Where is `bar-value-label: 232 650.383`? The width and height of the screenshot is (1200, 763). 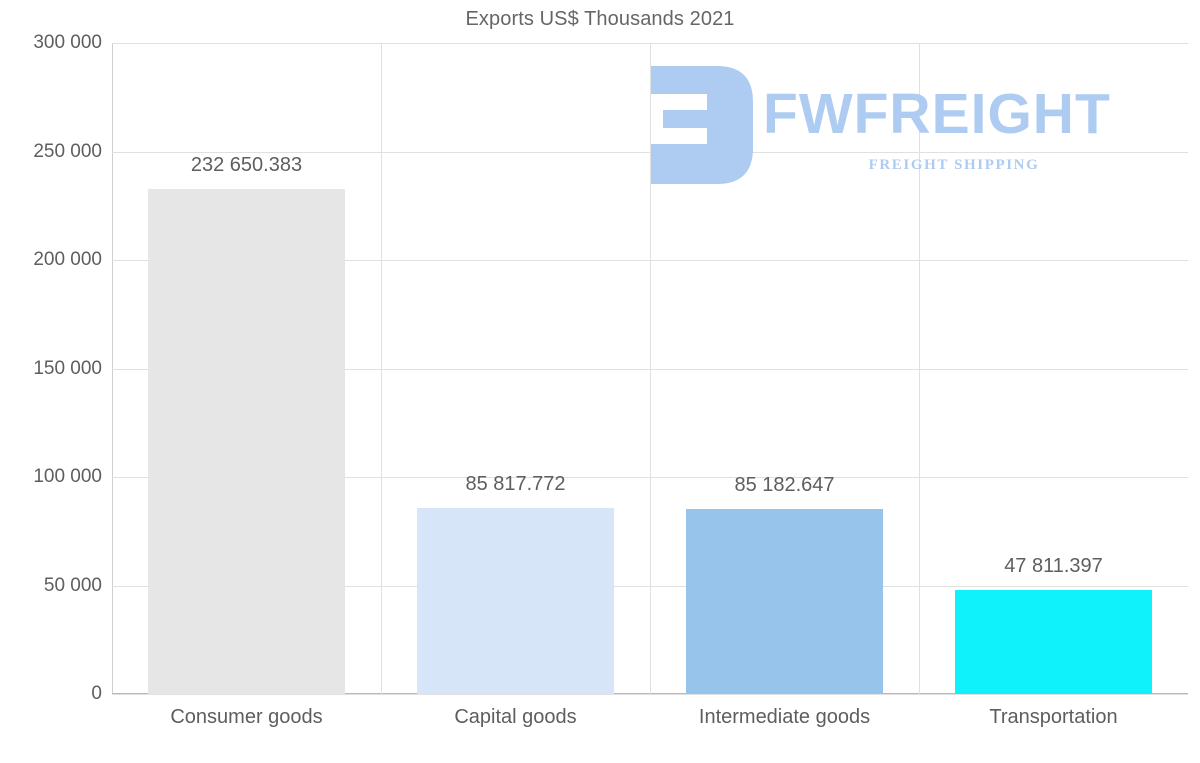
bar-value-label: 232 650.383 is located at coordinates (246, 165).